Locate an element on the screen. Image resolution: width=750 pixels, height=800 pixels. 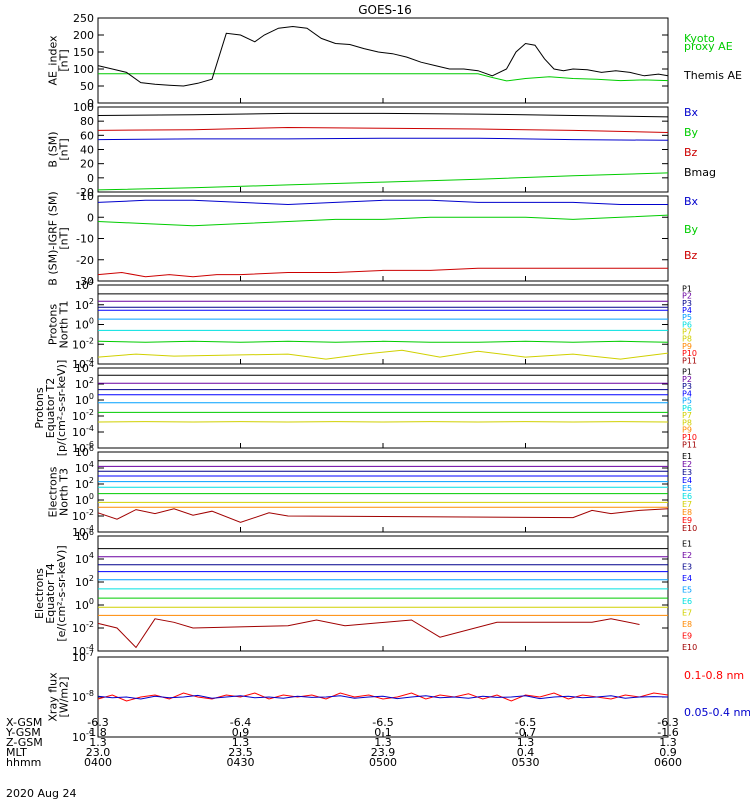
date-label: 2020 Aug 24 is located at coordinates (41, 793).